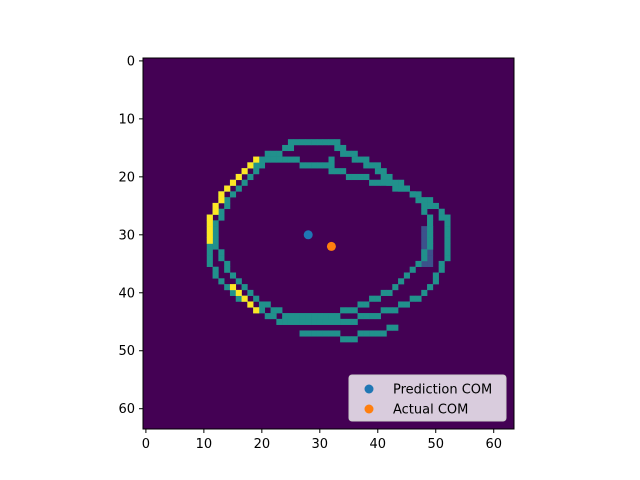  I want to click on x-tick-label: 30, so click(320, 444).